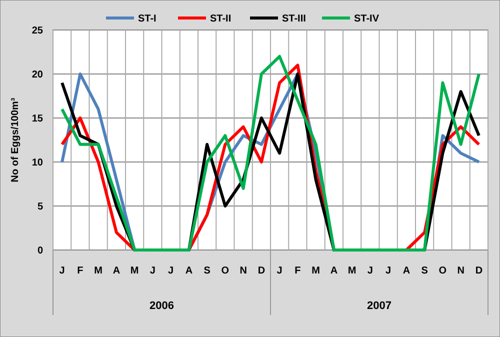  Describe the element at coordinates (40, 207) in the screenshot. I see `y-tick-label: 5` at that location.